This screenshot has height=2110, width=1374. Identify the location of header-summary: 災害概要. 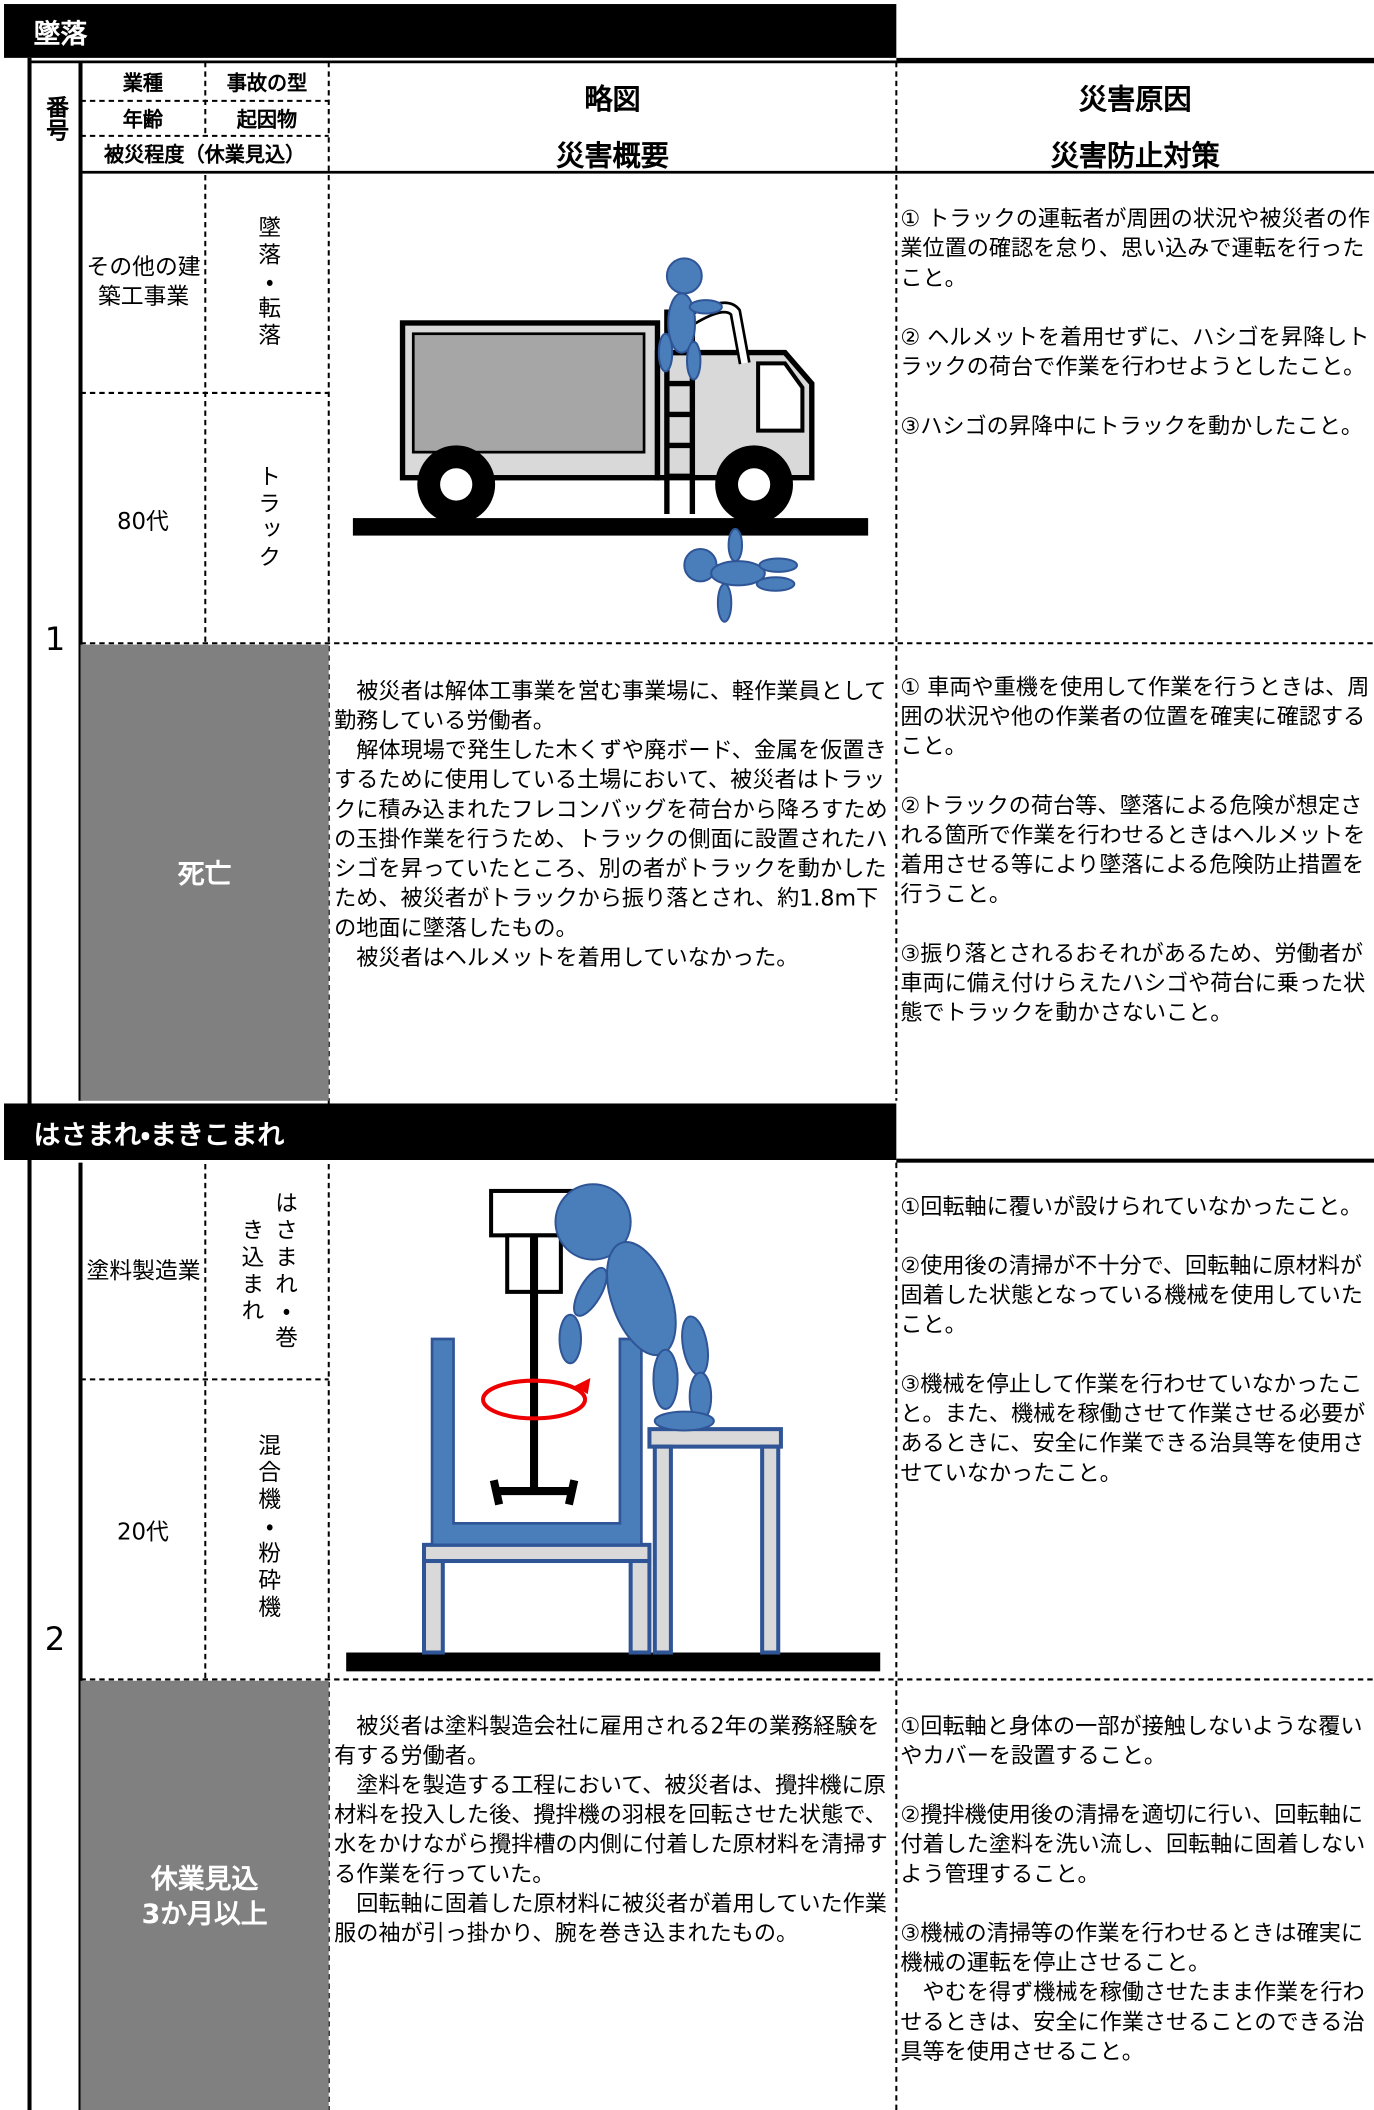
(612, 155).